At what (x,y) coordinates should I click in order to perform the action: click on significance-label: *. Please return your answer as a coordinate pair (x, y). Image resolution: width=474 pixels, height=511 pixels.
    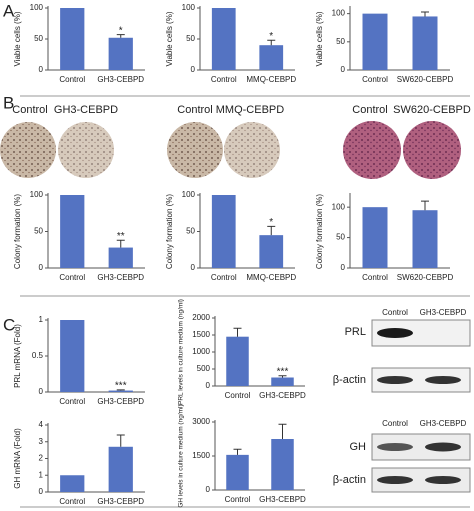
    Looking at the image, I should click on (121, 30).